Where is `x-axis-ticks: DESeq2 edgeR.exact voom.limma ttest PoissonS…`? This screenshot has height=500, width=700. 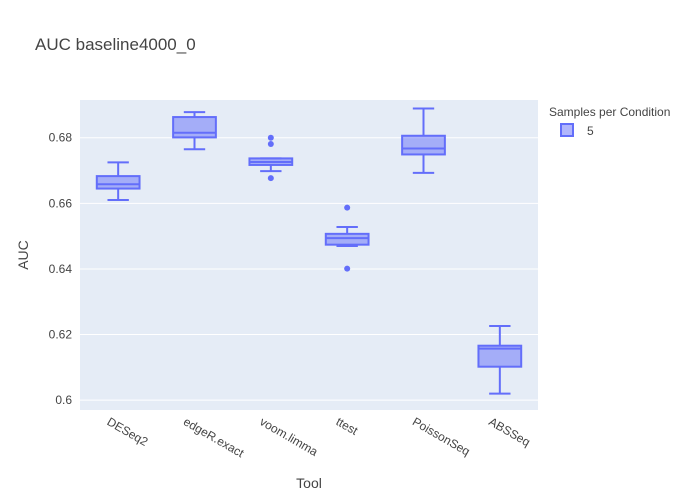 x-axis-ticks: DESeq2 edgeR.exact voom.limma ttest PoissonS… is located at coordinates (319, 437).